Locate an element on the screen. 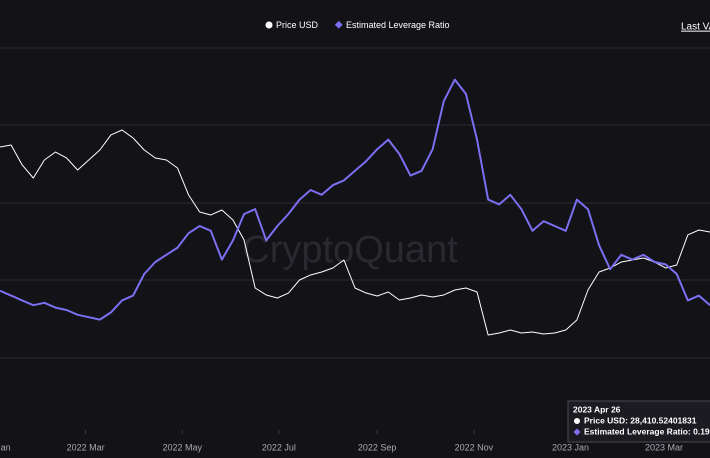 The width and height of the screenshot is (710, 458). tooltip-line: Estimated Leverage Ratio: 0.195 is located at coordinates (647, 431).